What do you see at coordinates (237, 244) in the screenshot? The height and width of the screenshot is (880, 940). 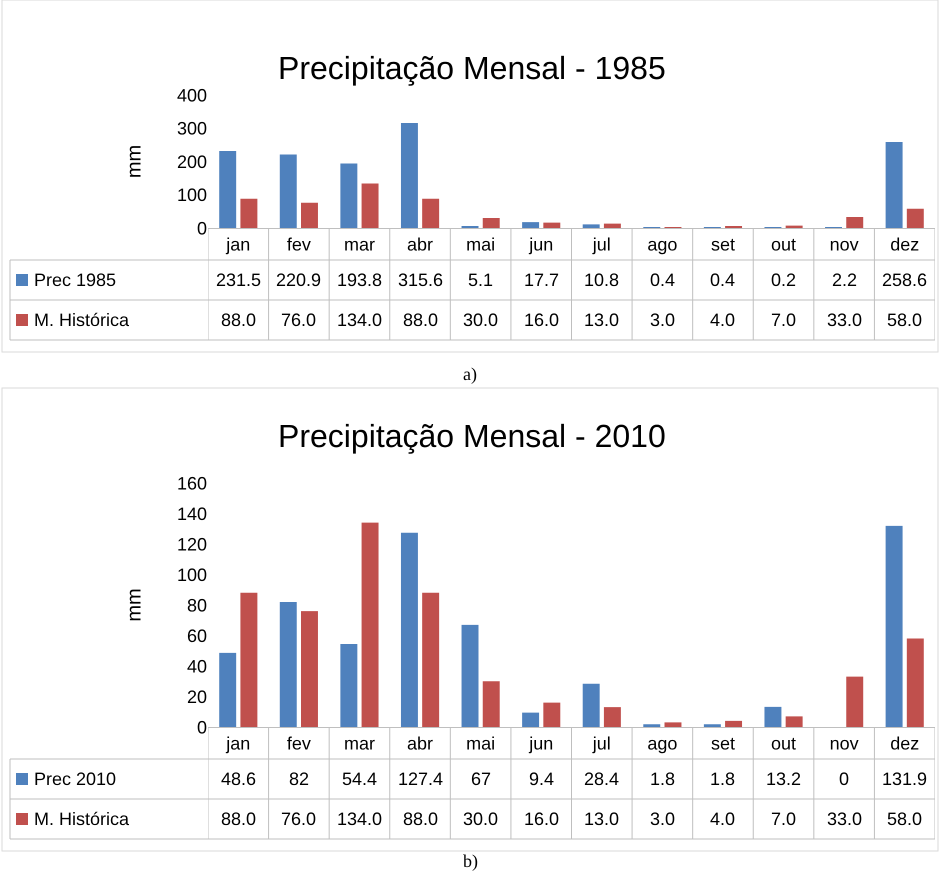 I see `x-tick-label: jan` at bounding box center [237, 244].